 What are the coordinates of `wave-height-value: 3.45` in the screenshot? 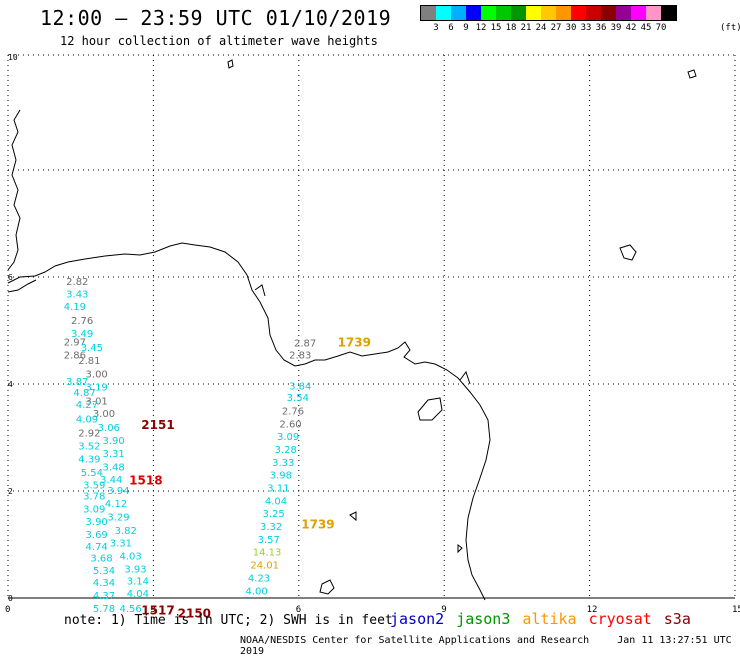 It's located at (92, 348).